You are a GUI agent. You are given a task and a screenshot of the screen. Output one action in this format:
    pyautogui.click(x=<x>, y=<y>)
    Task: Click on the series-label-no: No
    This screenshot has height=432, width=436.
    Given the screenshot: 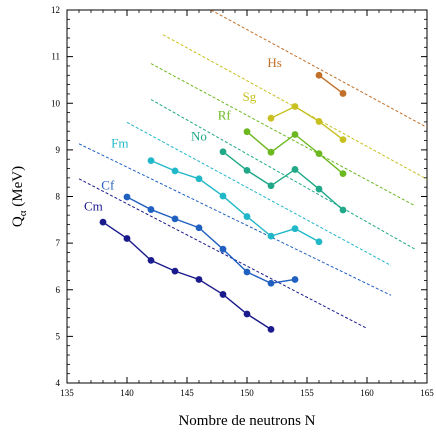 What is the action you would take?
    pyautogui.click(x=199, y=136)
    